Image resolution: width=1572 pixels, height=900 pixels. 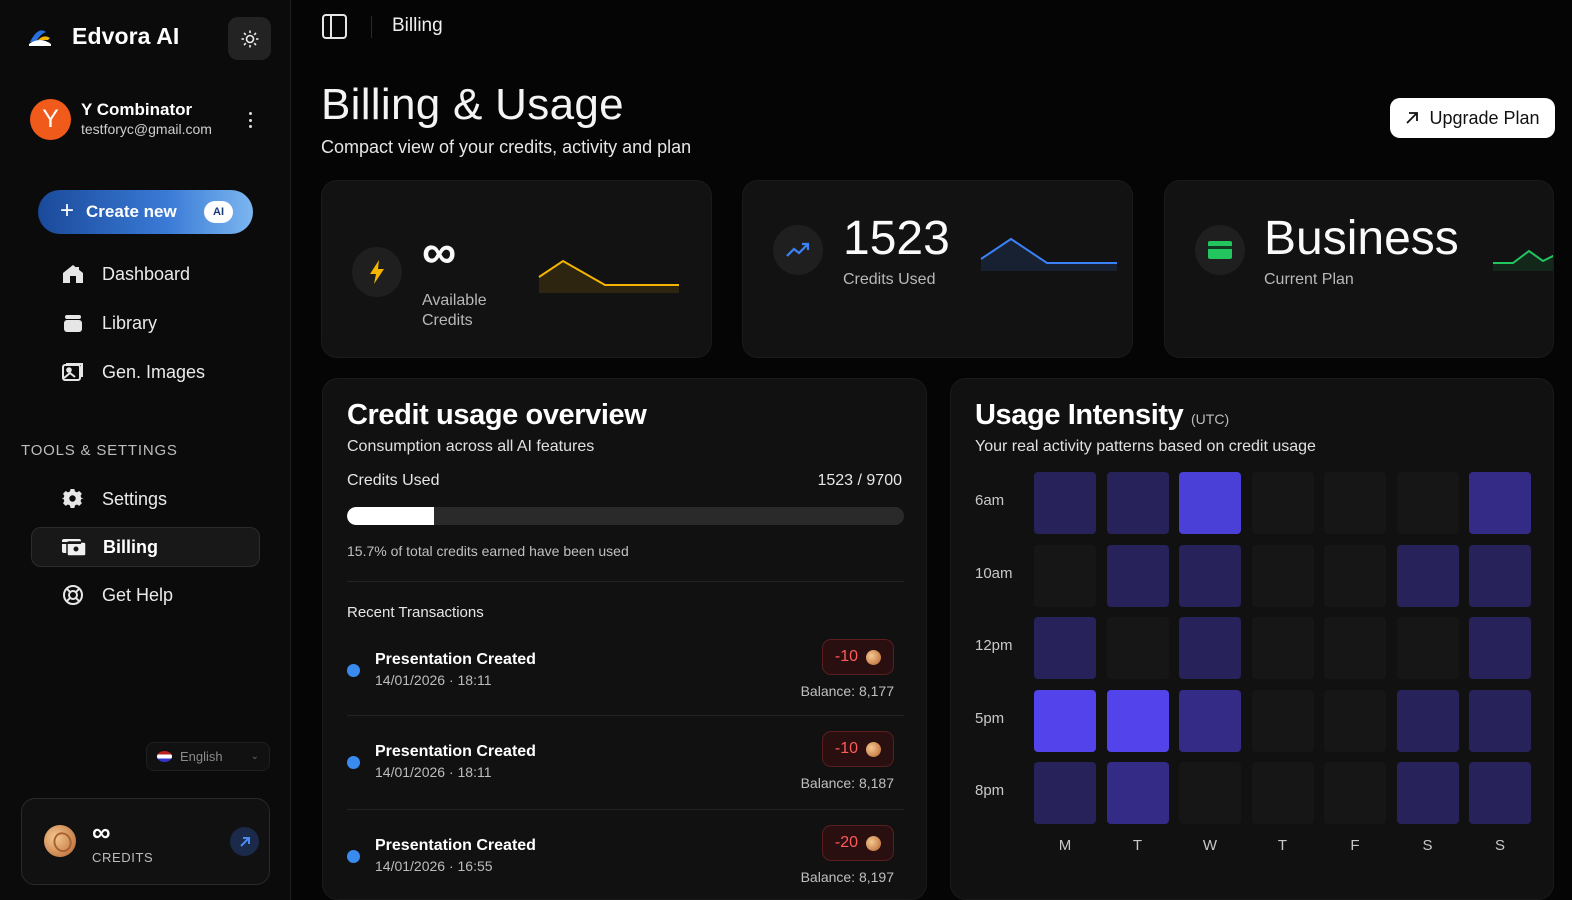 What do you see at coordinates (1309, 279) in the screenshot?
I see `current-plan-label: Current Plan` at bounding box center [1309, 279].